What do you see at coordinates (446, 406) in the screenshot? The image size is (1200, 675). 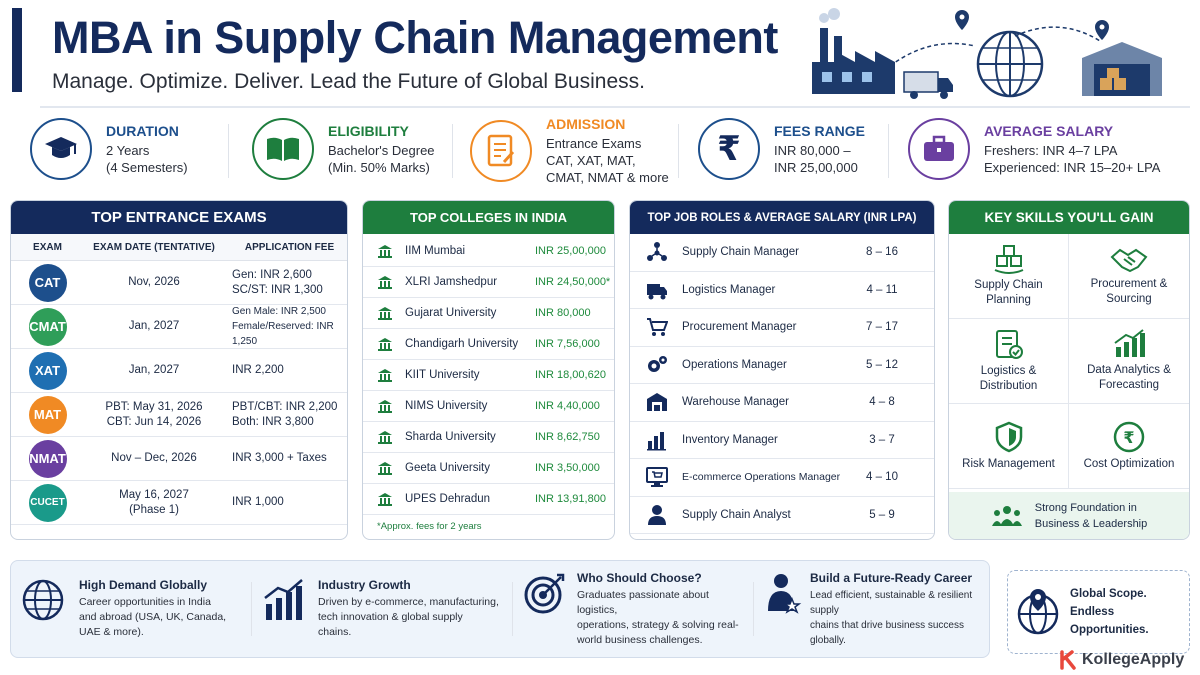 I see `college-name: NIMS University` at bounding box center [446, 406].